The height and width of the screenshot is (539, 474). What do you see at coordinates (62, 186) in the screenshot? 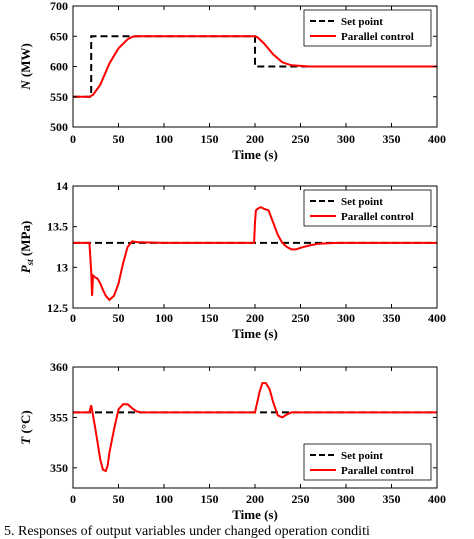
I see `y-tick-label: 14` at bounding box center [62, 186].